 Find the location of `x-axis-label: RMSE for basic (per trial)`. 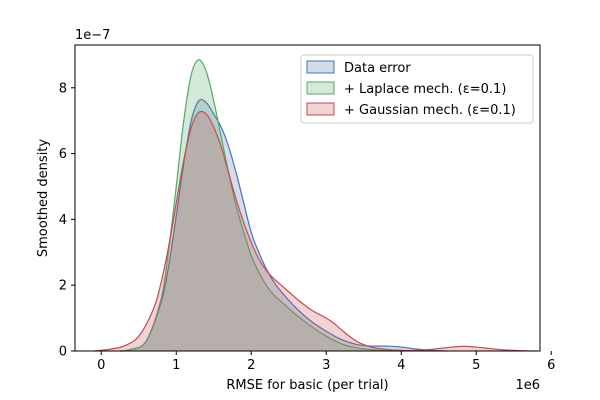

x-axis-label: RMSE for basic (per trial) is located at coordinates (307, 385).